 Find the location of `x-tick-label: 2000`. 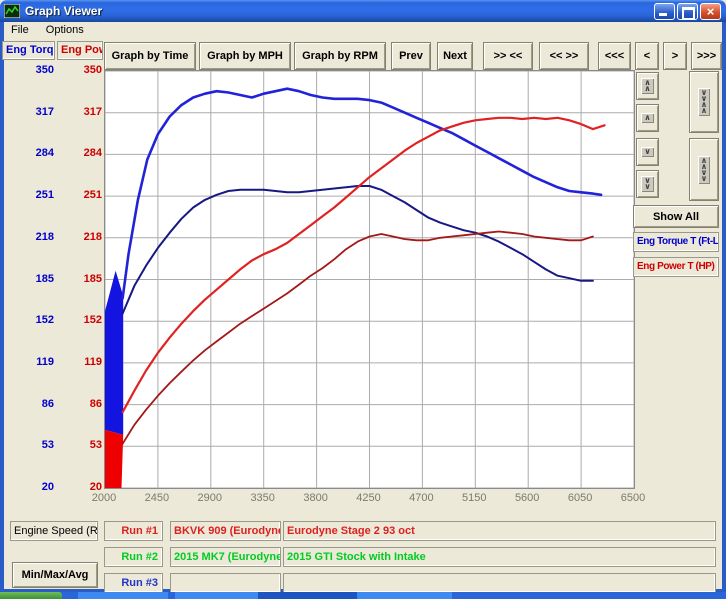

x-tick-label: 2000 is located at coordinates (104, 498).